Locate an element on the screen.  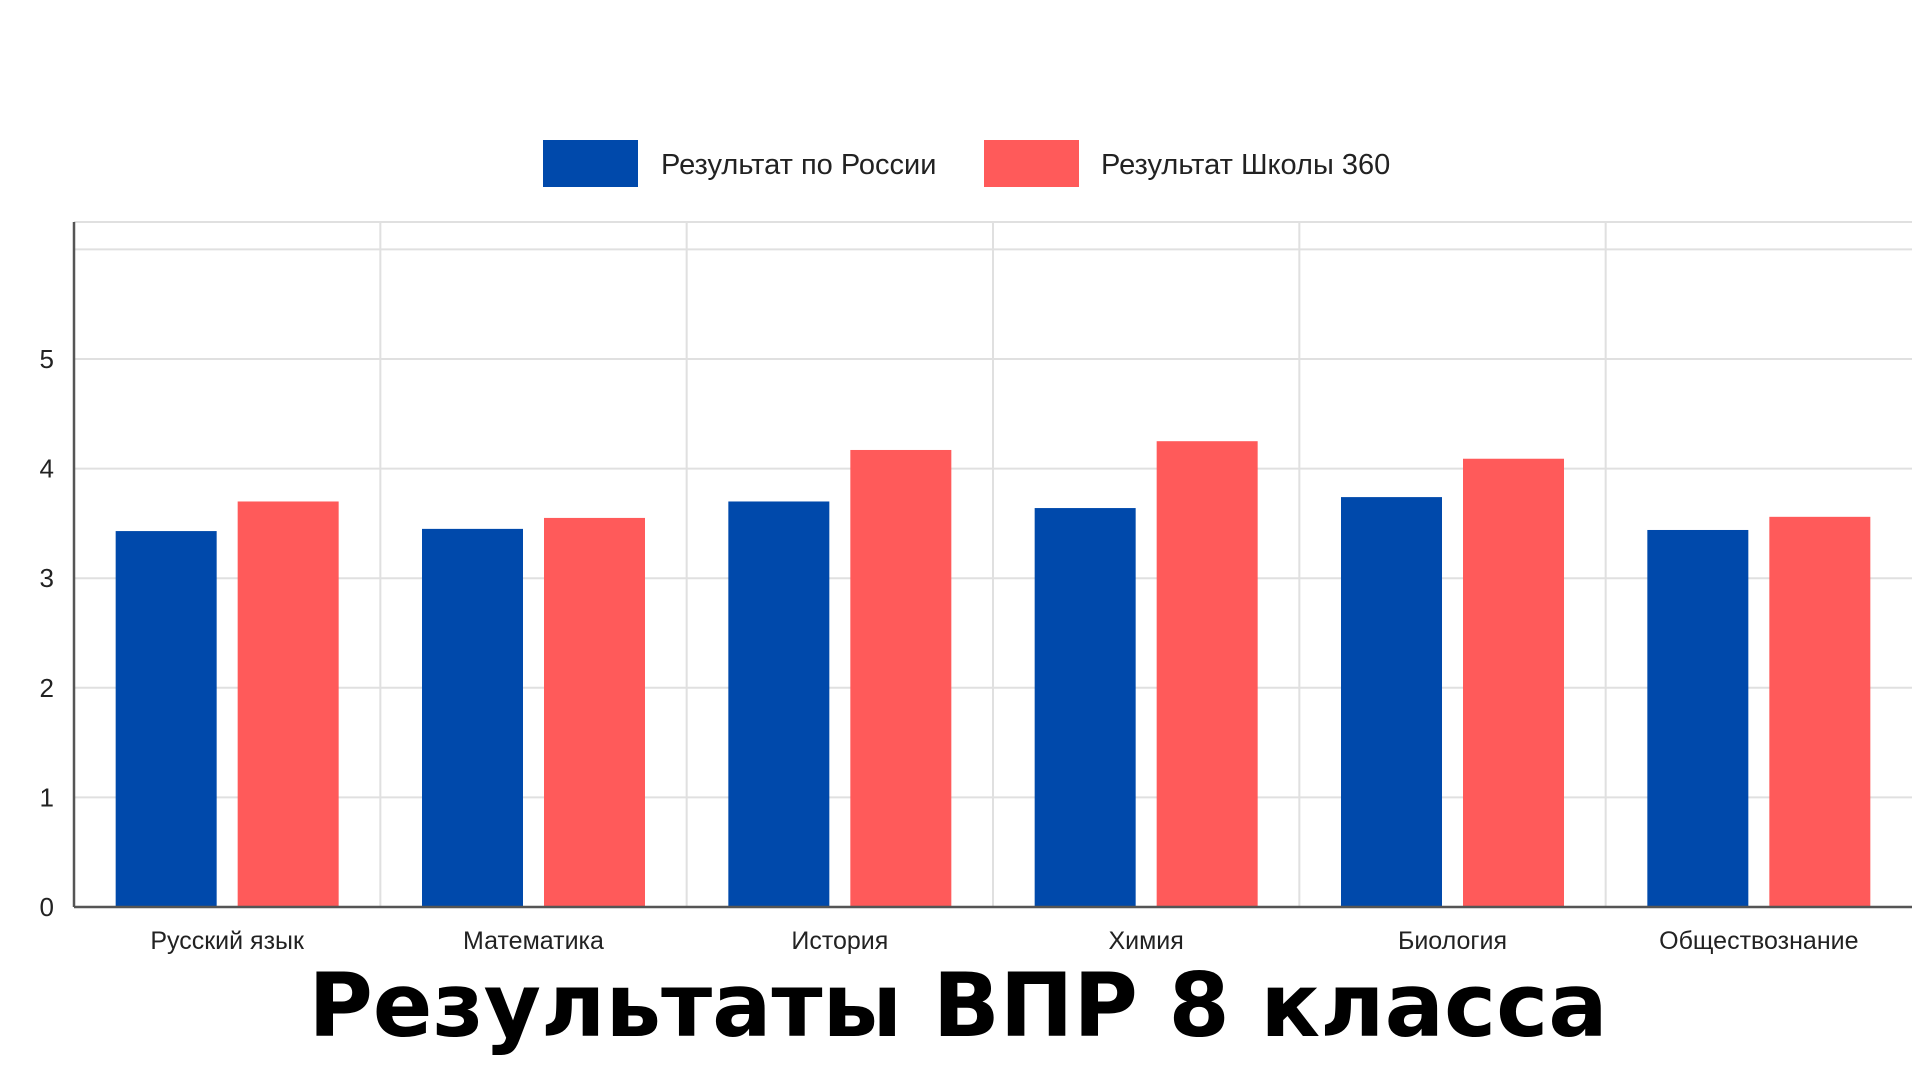
legend-label-0: Результат по России is located at coordinates (798, 165).